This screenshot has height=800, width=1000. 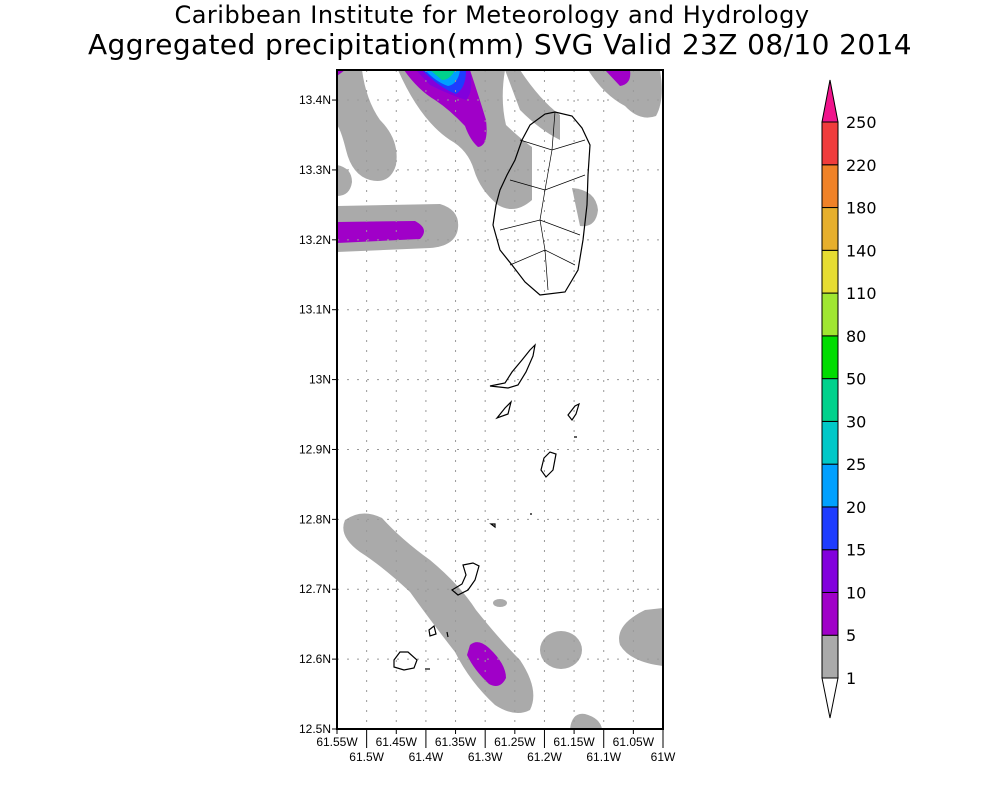 I want to click on colorbar-label: 220, so click(x=861, y=165).